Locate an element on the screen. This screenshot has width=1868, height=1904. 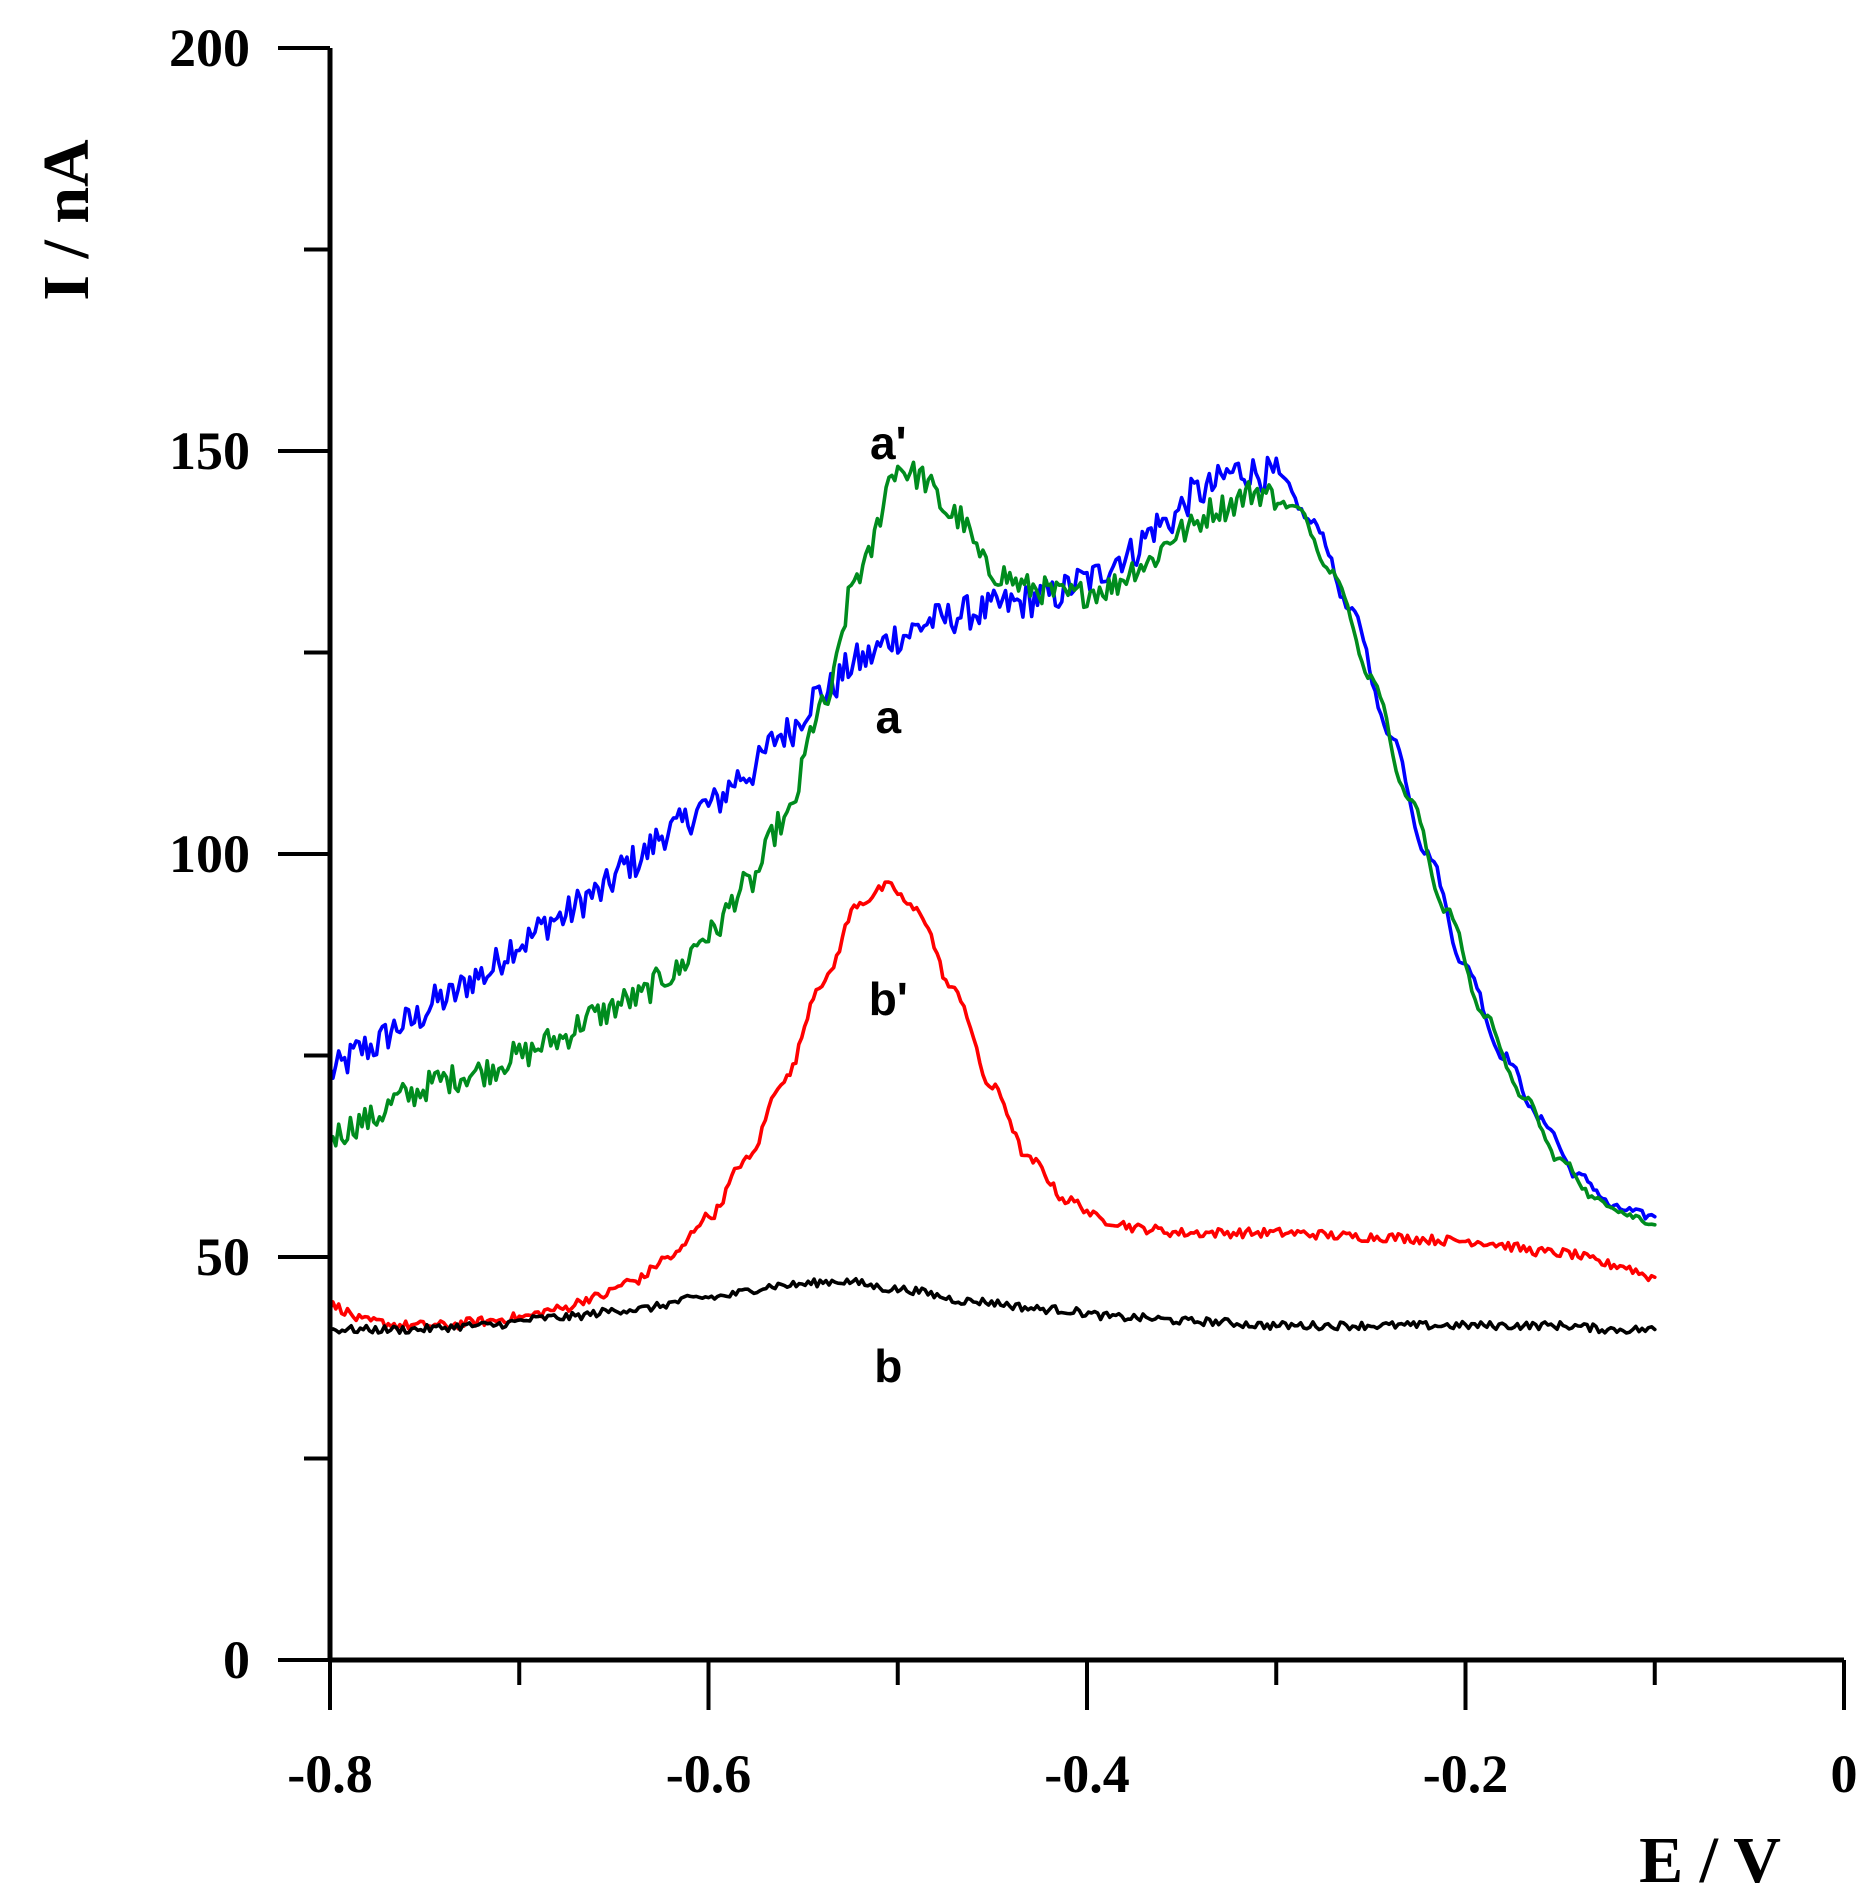
x-tick-label: -0.4 is located at coordinates (1086, 1774).